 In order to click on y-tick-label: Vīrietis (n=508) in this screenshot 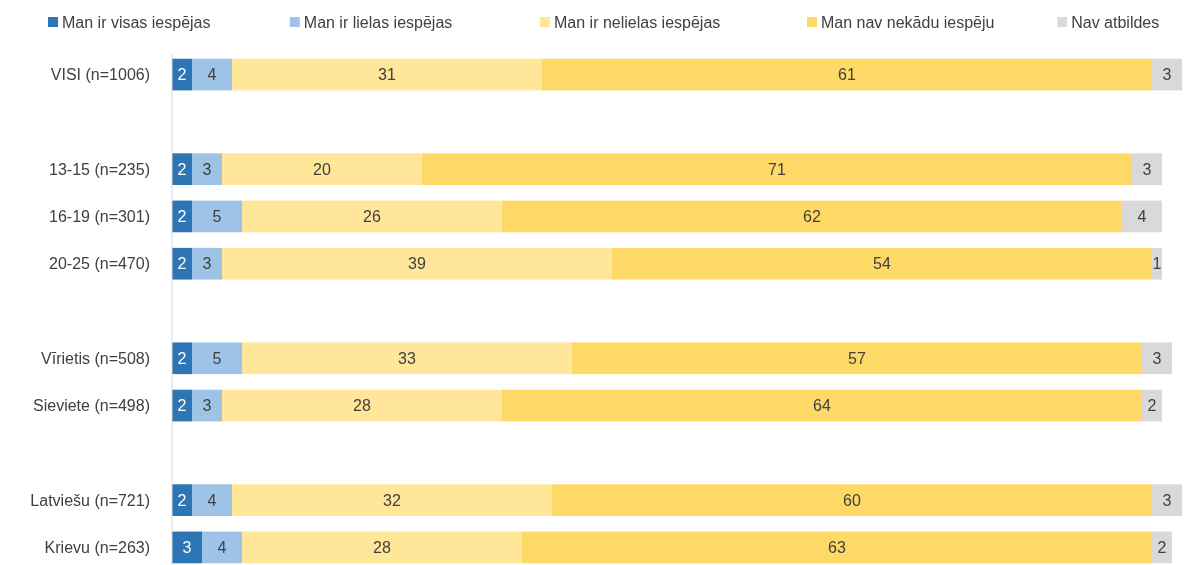, I will do `click(95, 358)`.